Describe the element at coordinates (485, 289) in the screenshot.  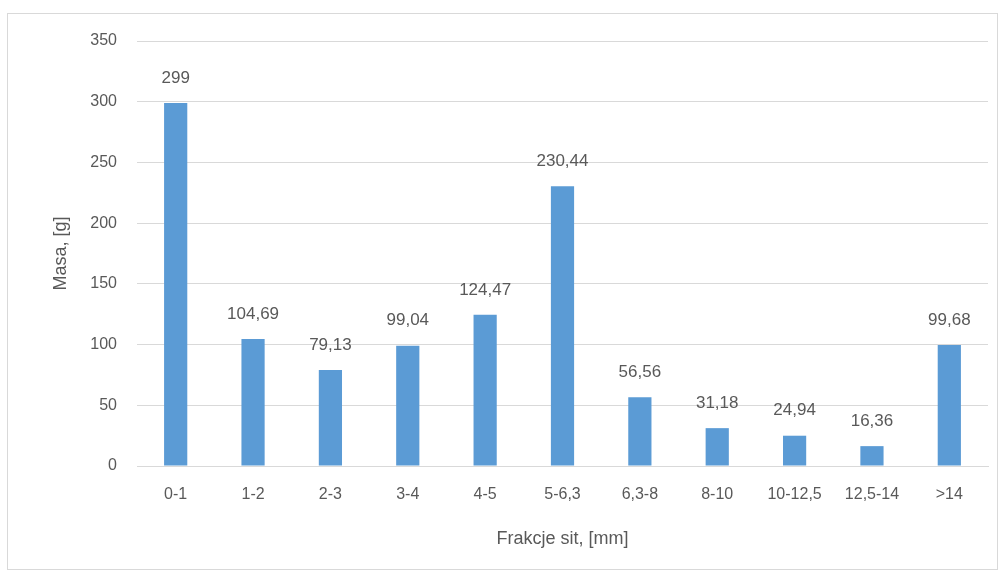
I see `data-label: 124,47` at that location.